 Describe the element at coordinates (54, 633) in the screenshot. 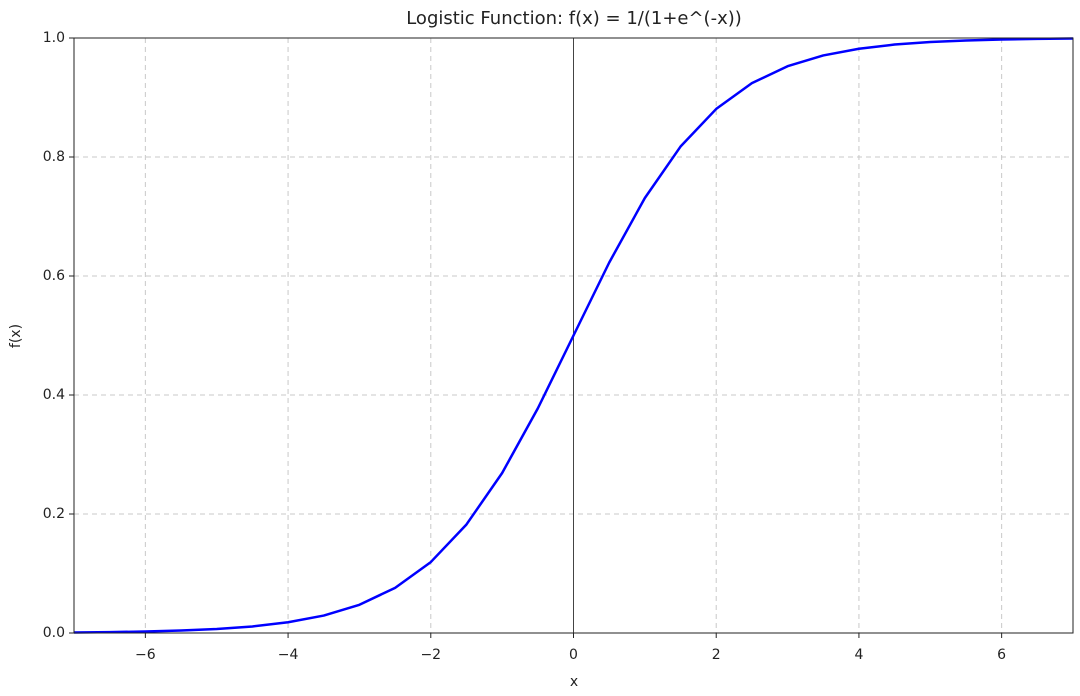

I see `y-tick-label: 0.0` at that location.